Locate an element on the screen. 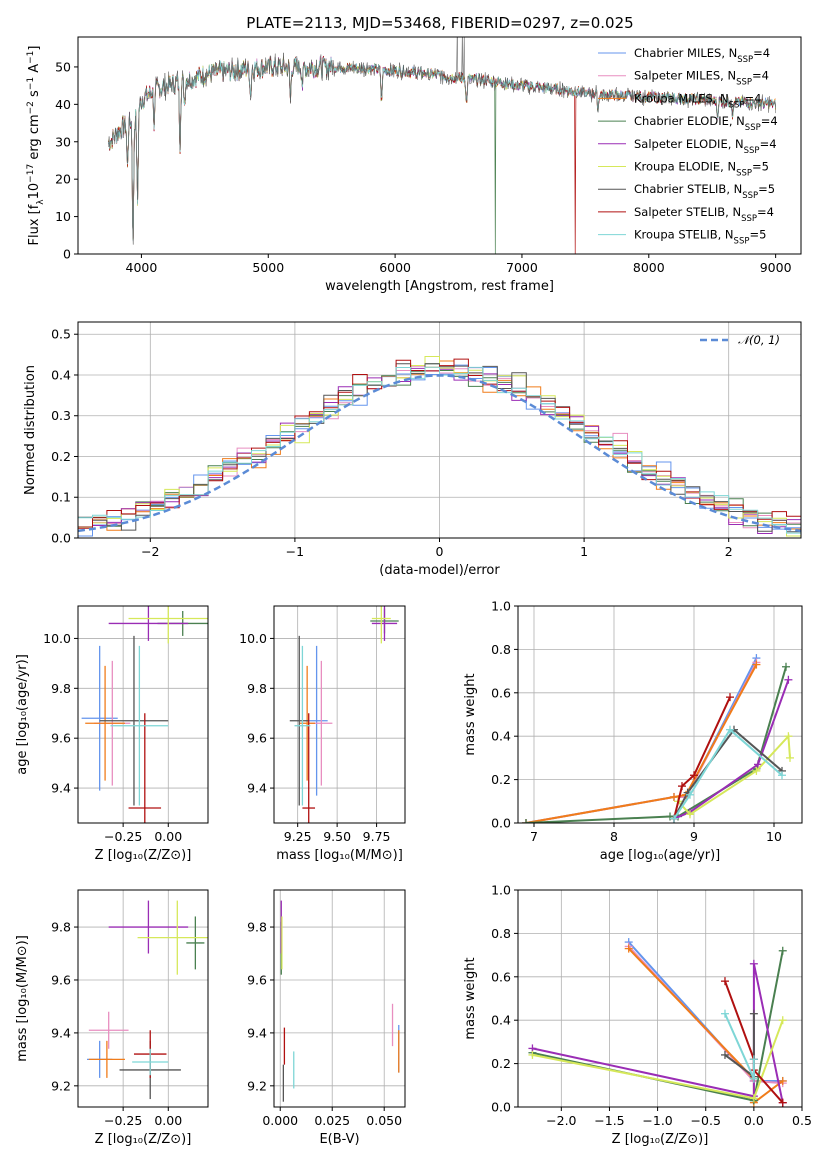 This screenshot has height=1170, width=819. x-tick-label: 8000 is located at coordinates (649, 267).